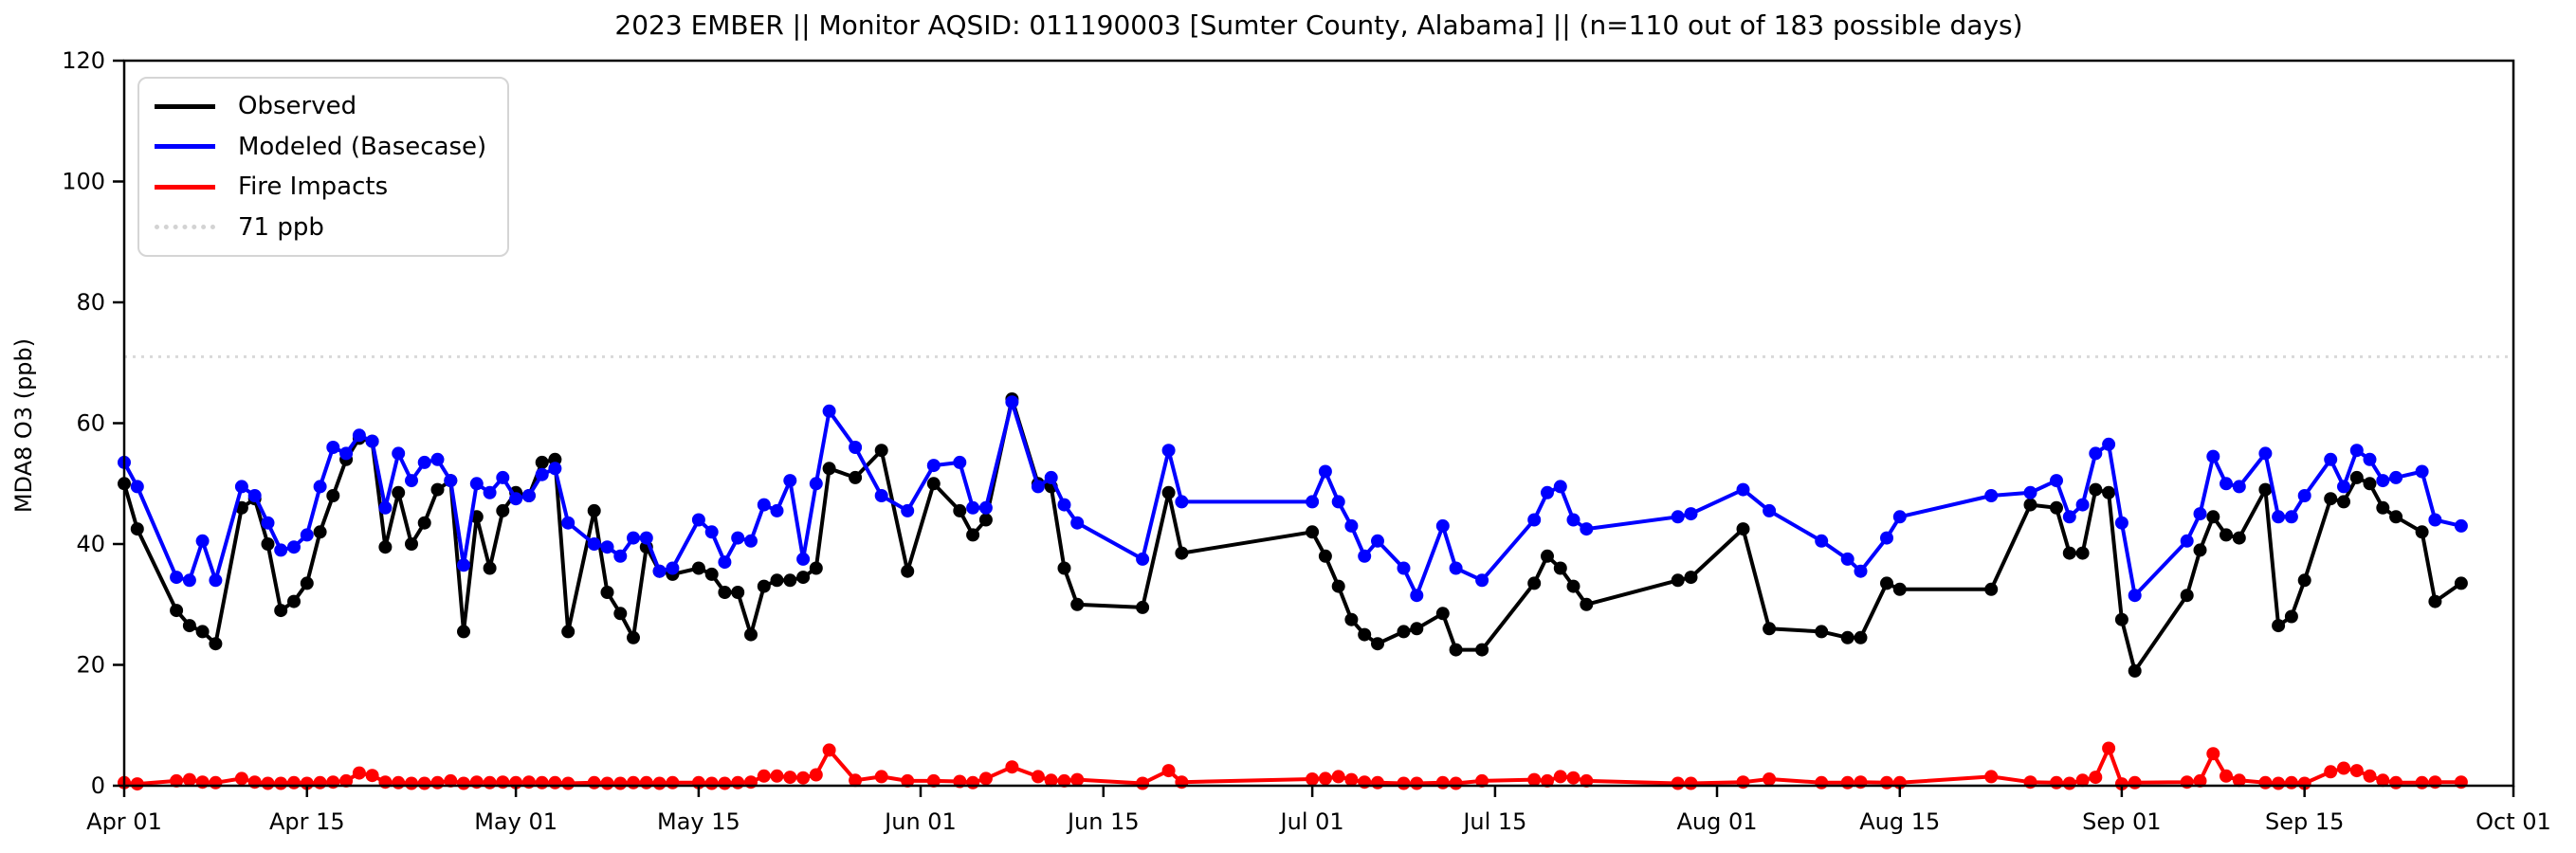 The width and height of the screenshot is (2576, 853). Describe the element at coordinates (90, 665) in the screenshot. I see `y-tick-label: 20` at that location.